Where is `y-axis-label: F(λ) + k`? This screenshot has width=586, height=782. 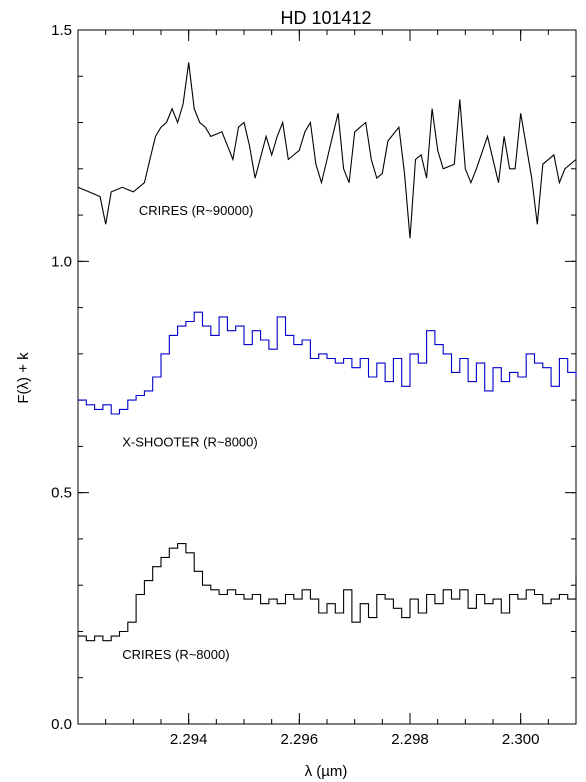
y-axis-label: F(λ) + k is located at coordinates (23, 378).